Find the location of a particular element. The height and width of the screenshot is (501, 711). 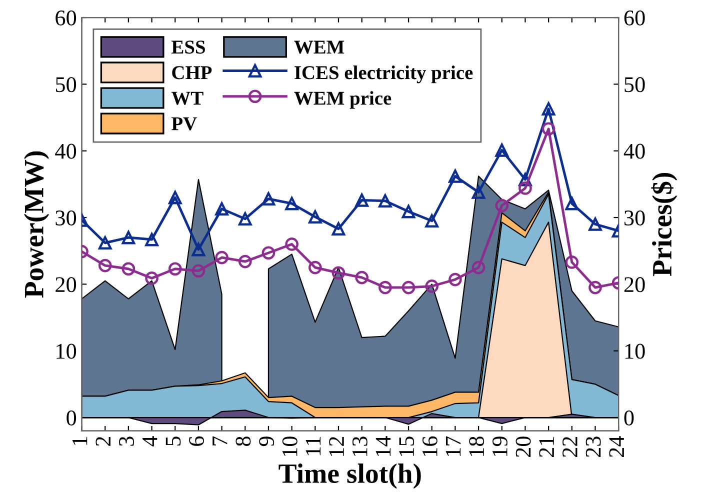

x-tick-label: 2 is located at coordinates (103, 441).